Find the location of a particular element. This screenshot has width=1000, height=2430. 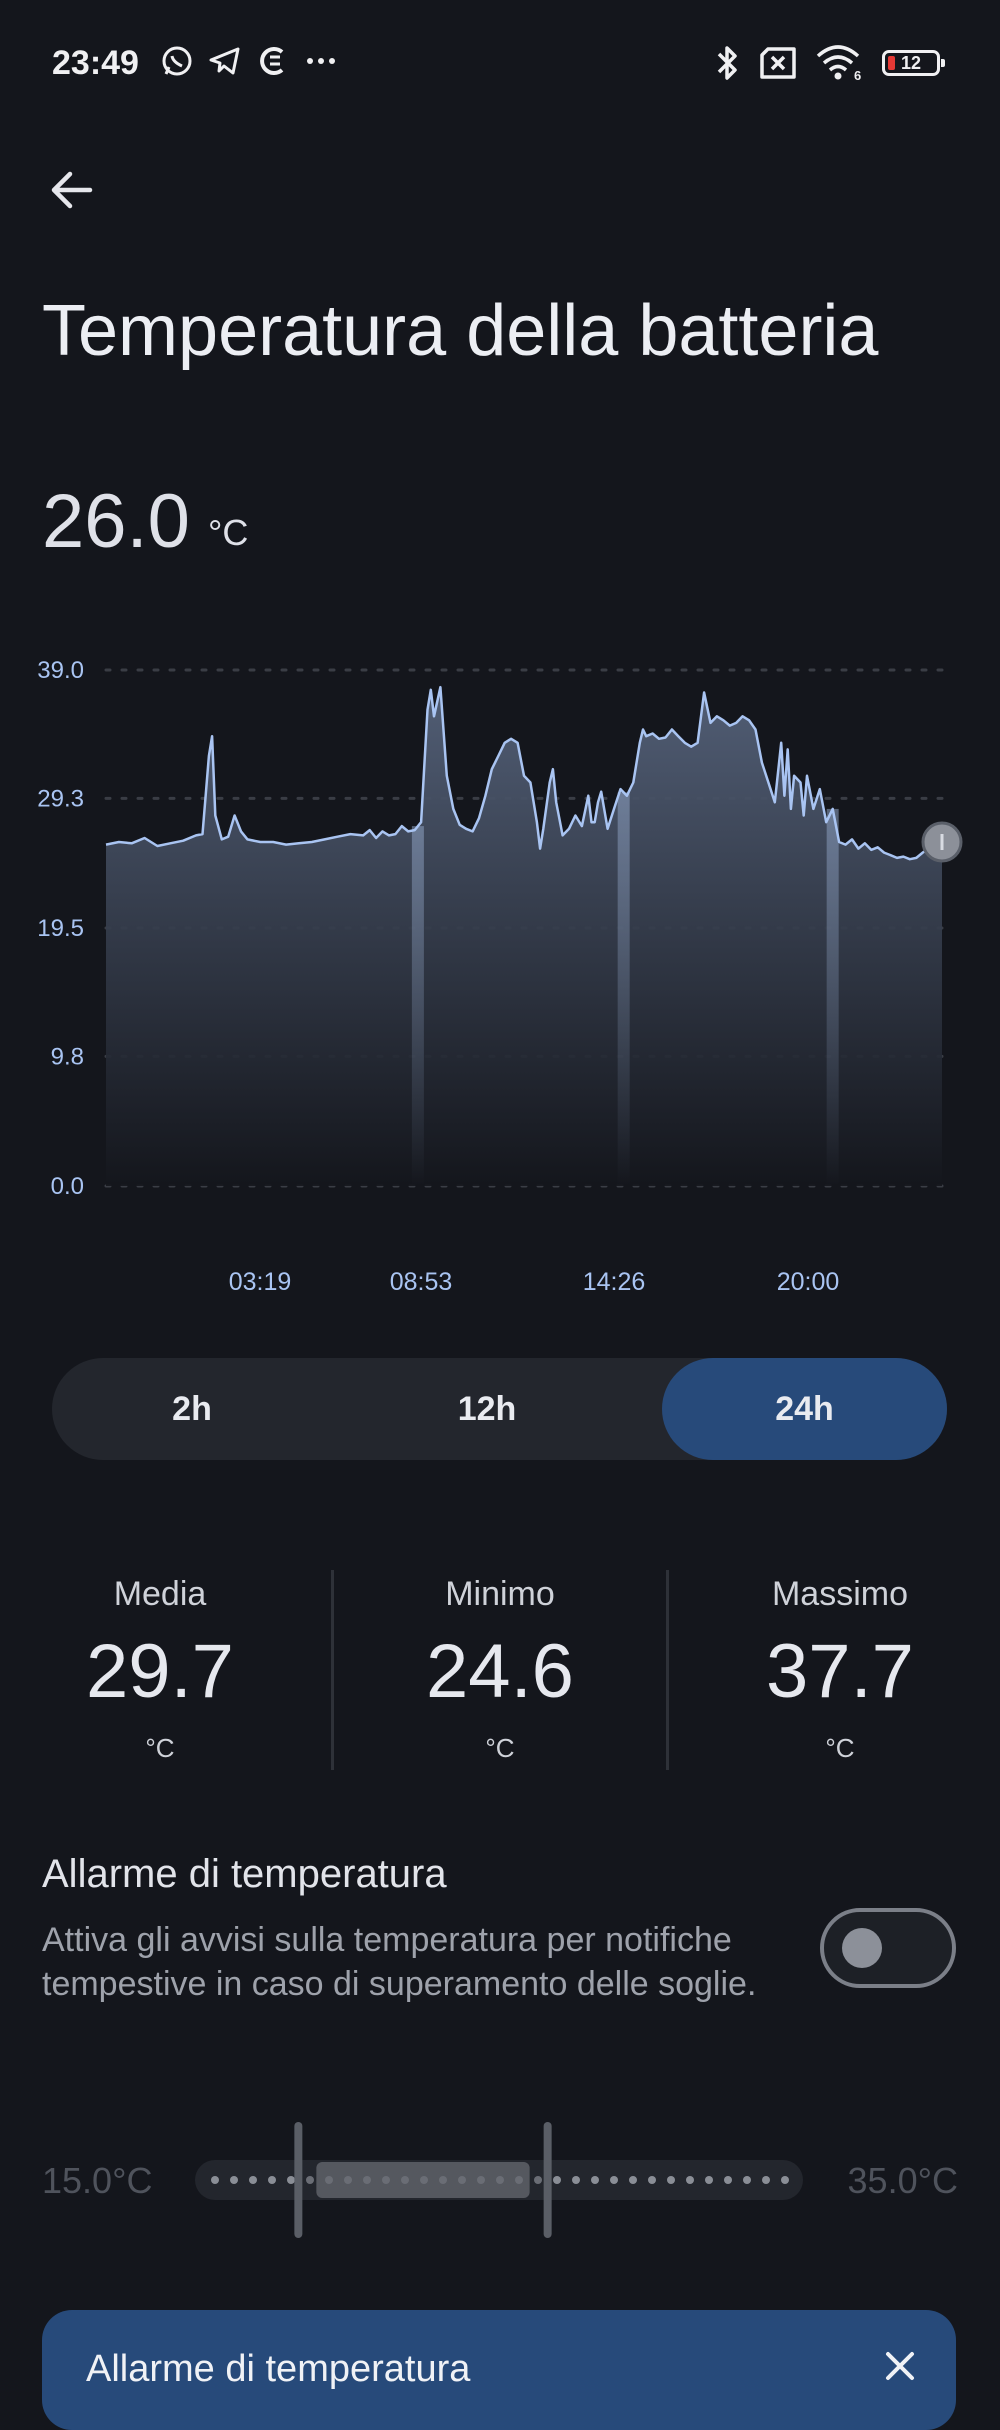

x-tick-label: 20:00 is located at coordinates (808, 1282).